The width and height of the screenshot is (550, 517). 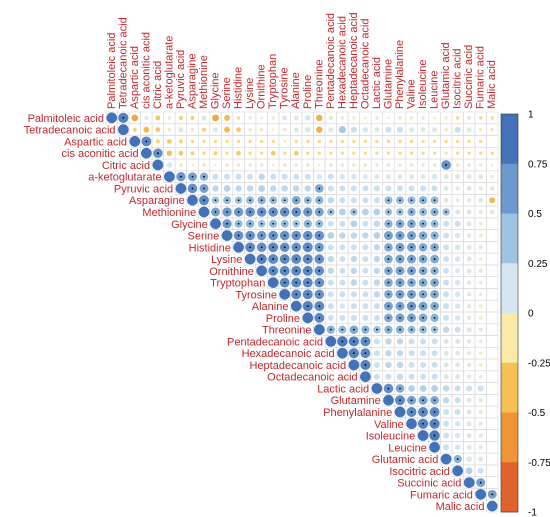 I want to click on row-label: Hexadecanoic acid, so click(x=288, y=354).